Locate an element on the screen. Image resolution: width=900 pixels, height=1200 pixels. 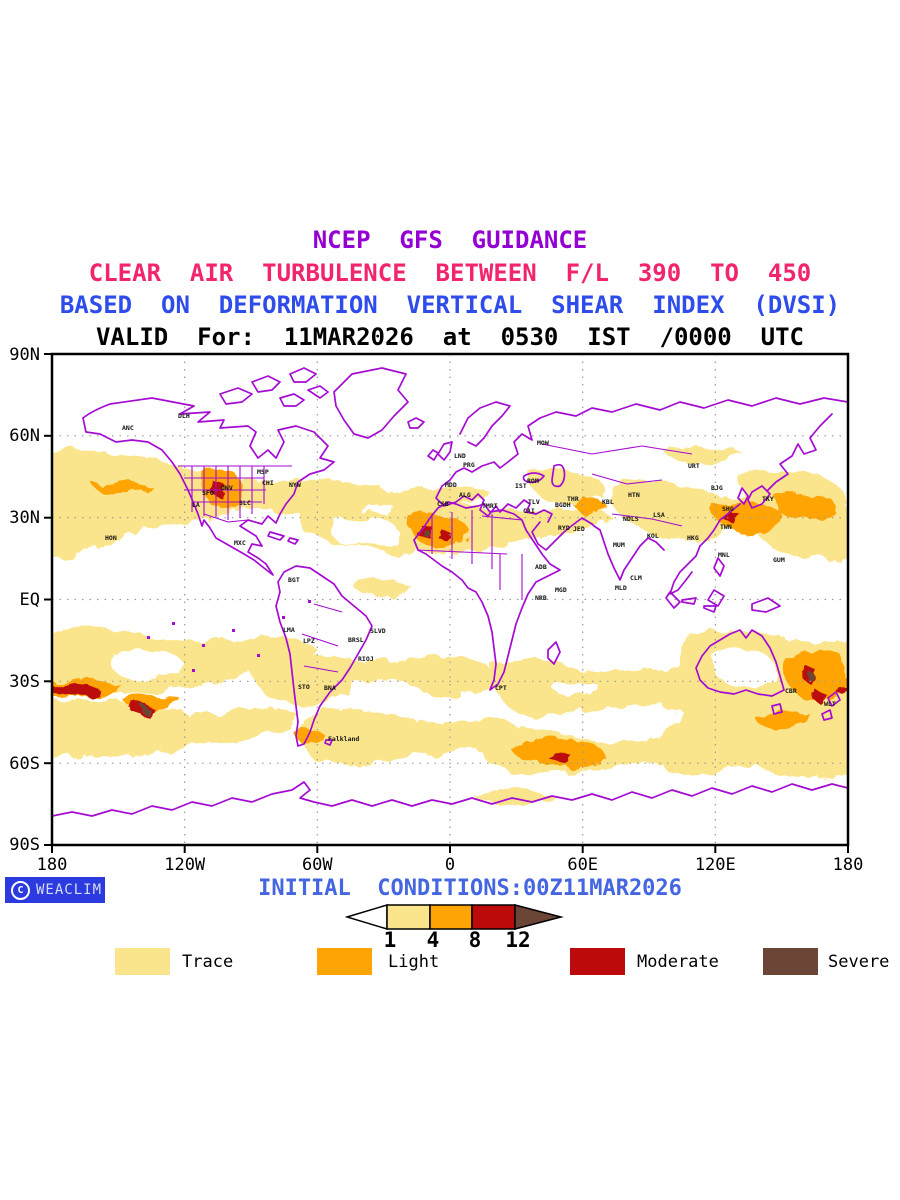
weaclim-logo: C WEACLIM is located at coordinates (55, 890).